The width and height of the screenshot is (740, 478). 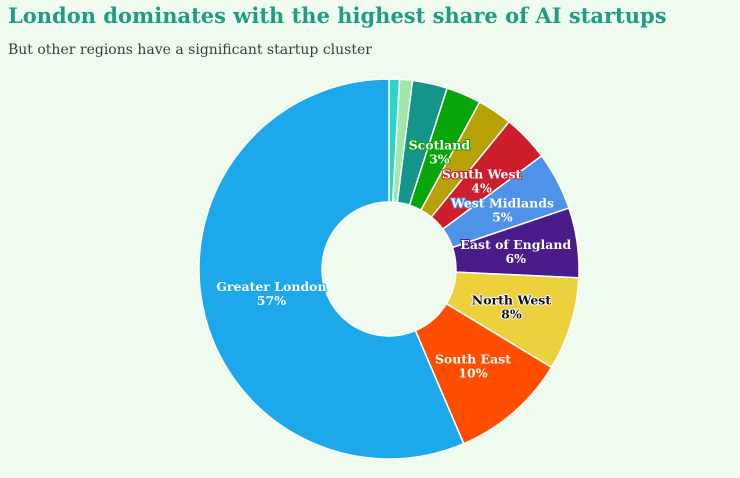 I want to click on slice-label-value: 6%, so click(x=515, y=258).